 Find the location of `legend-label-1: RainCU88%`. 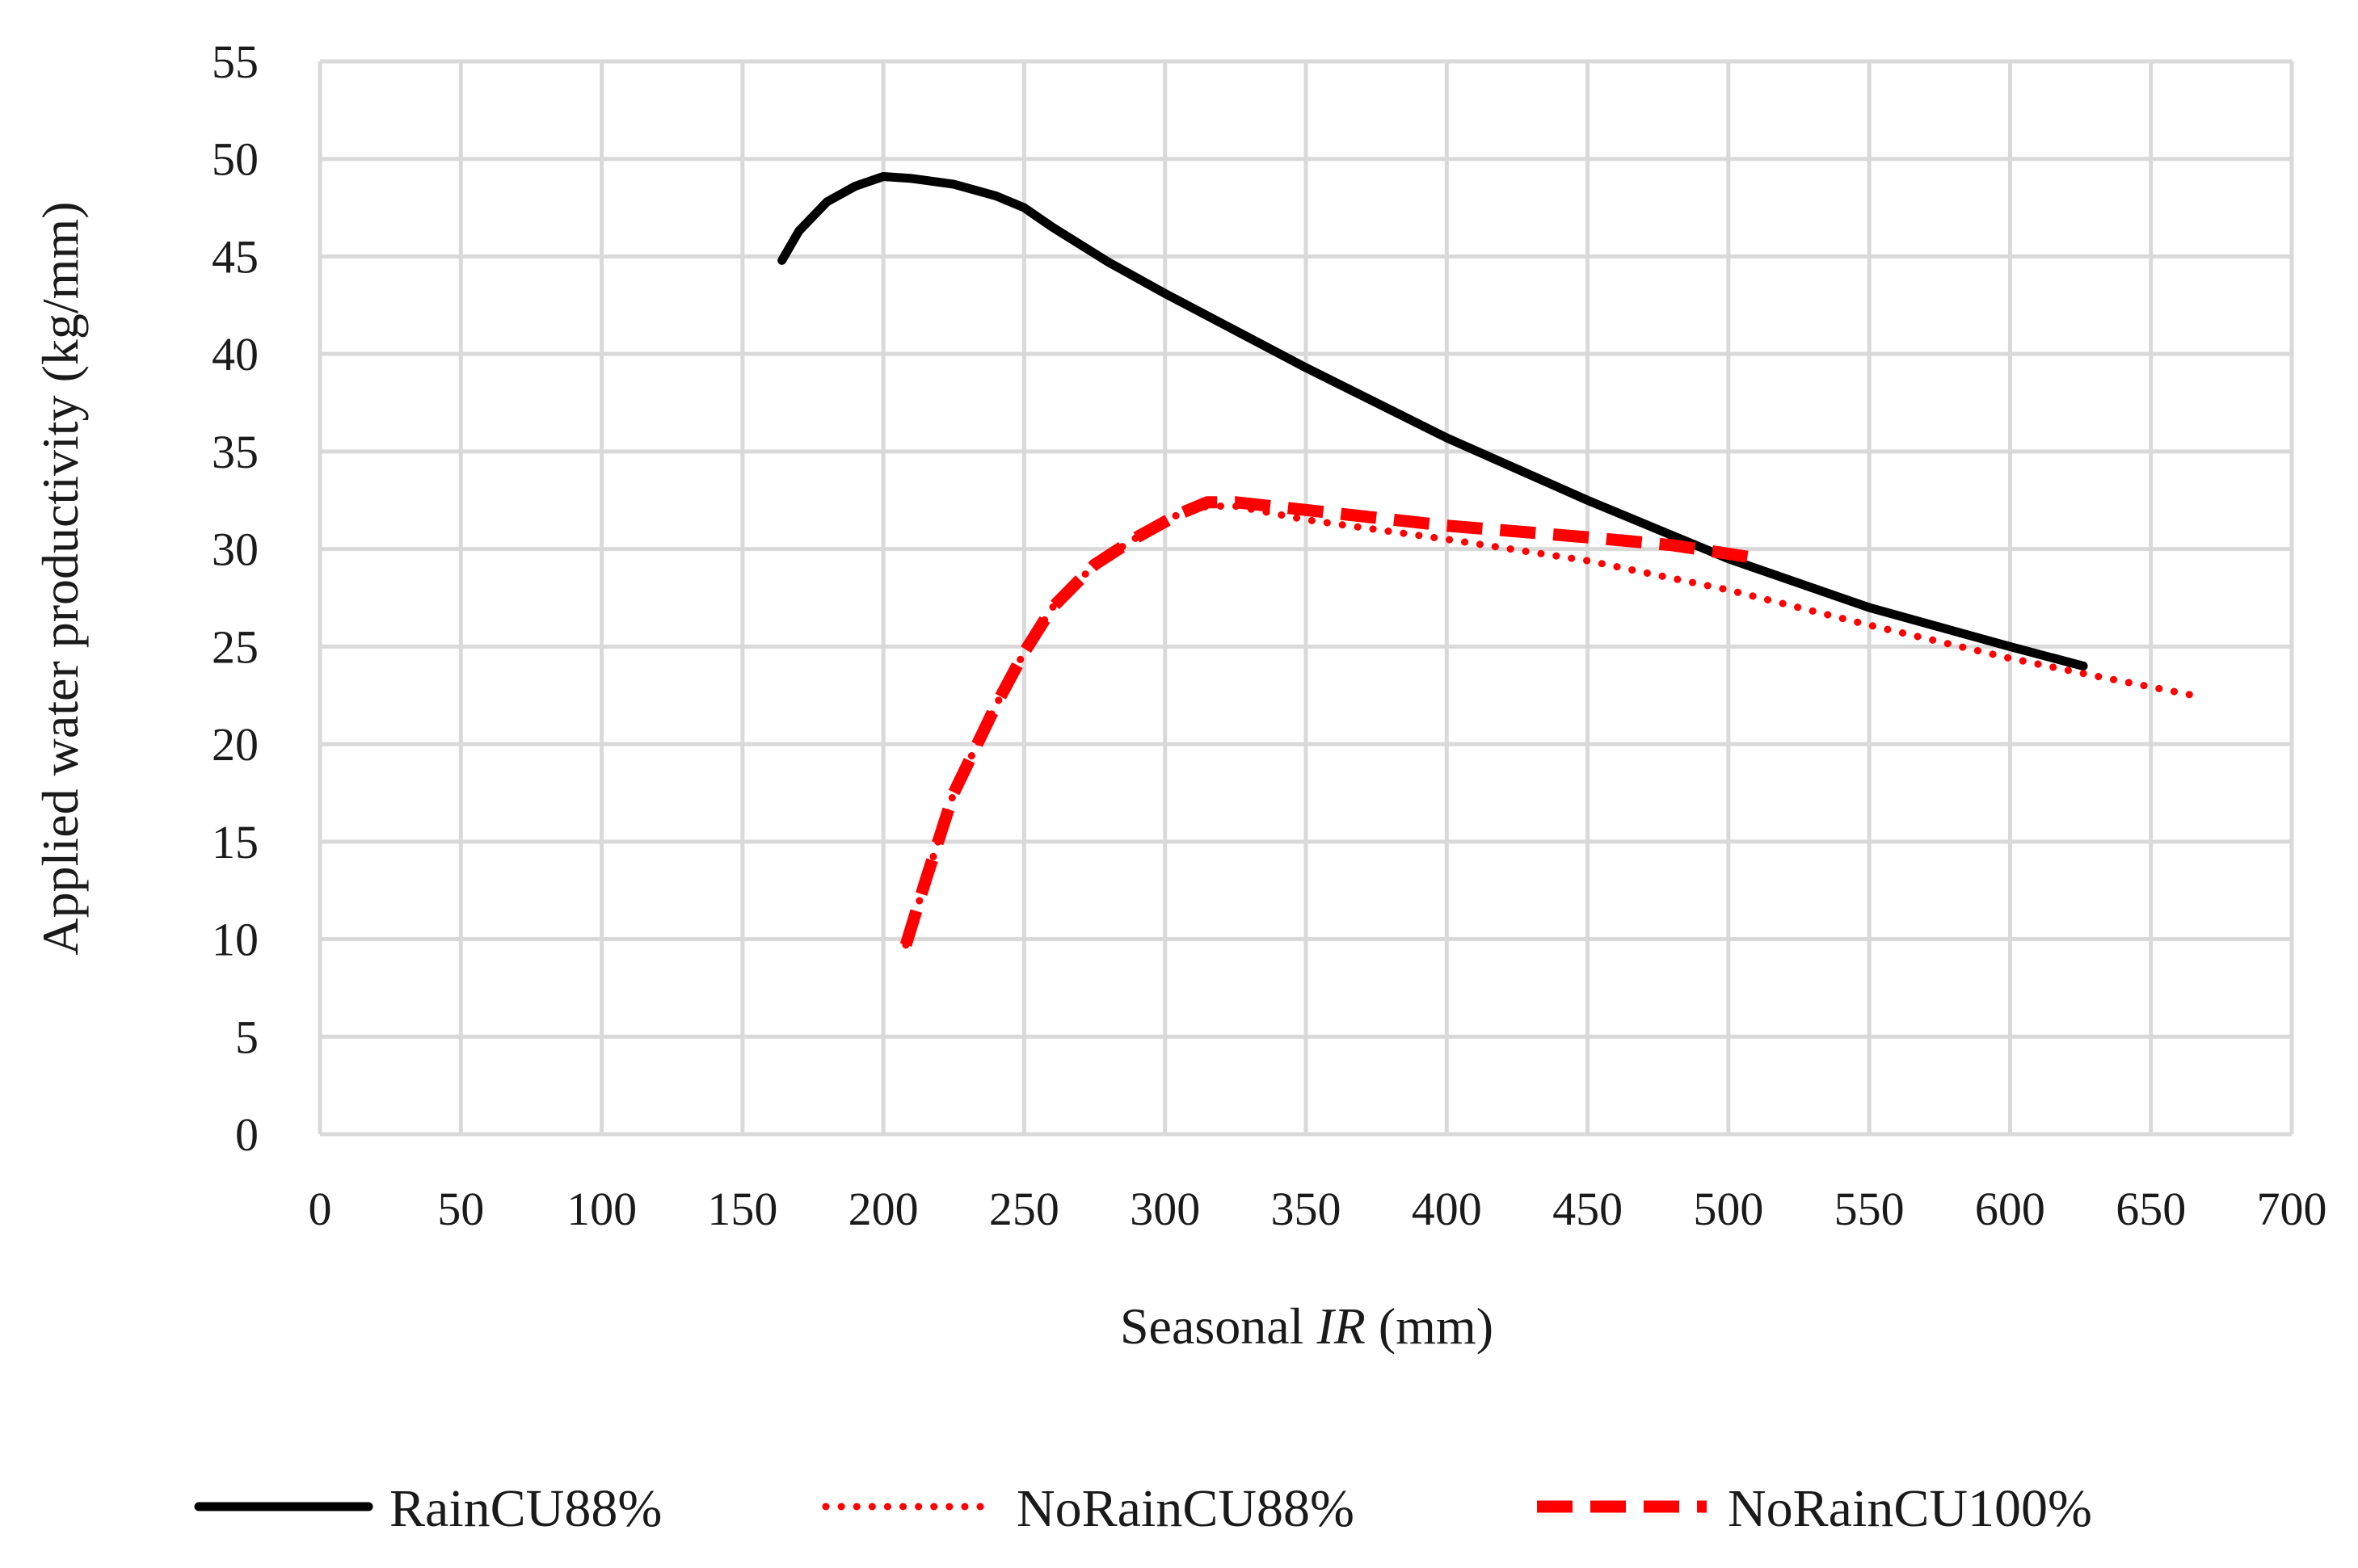

legend-label-1: RainCU88% is located at coordinates (525, 1508).